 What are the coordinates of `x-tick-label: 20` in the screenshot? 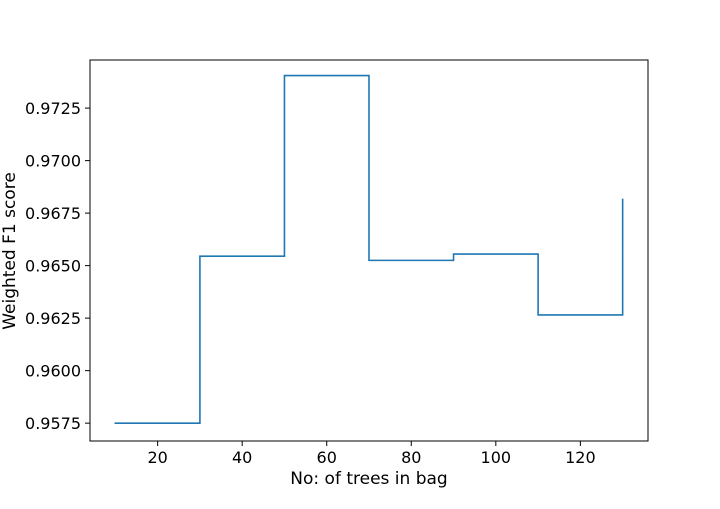 It's located at (157, 457).